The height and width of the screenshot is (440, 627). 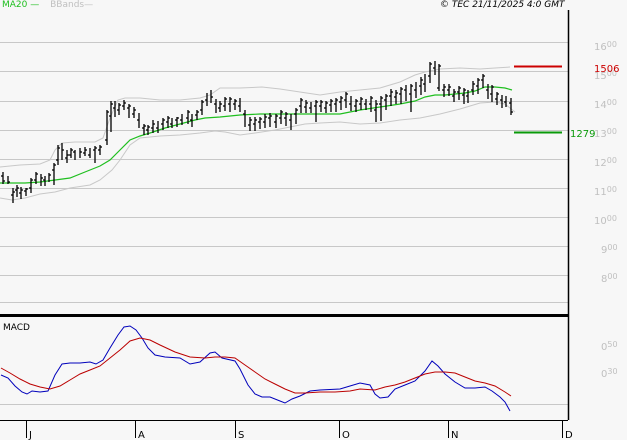 What do you see at coordinates (609, 373) in the screenshot?
I see `svg-text: 030` at bounding box center [609, 373].